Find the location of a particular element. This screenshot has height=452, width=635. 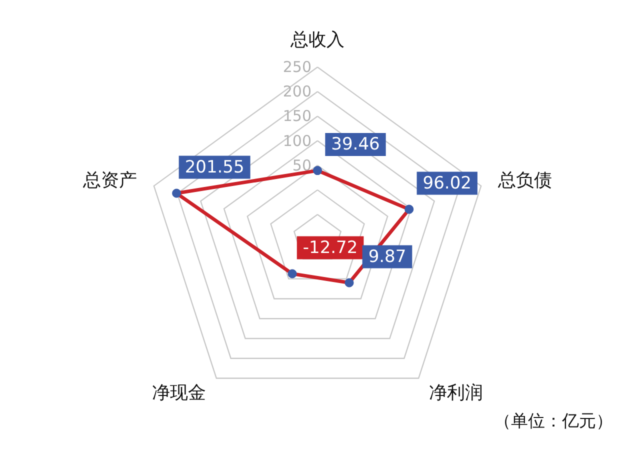

y-tick-label: 150 is located at coordinates (297, 116).